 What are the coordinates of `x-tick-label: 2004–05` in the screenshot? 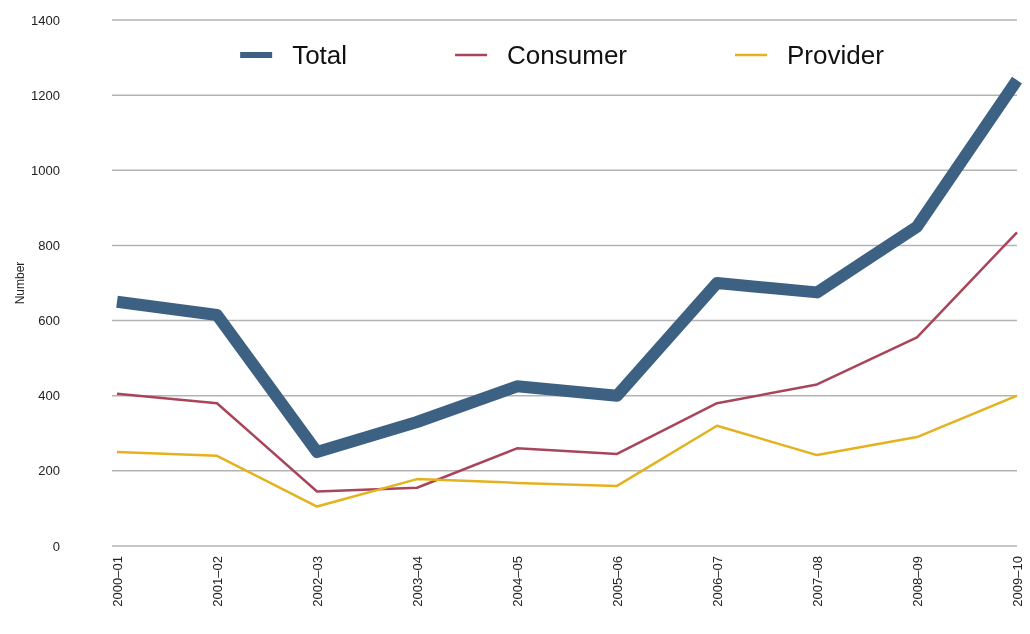 It's located at (517, 581).